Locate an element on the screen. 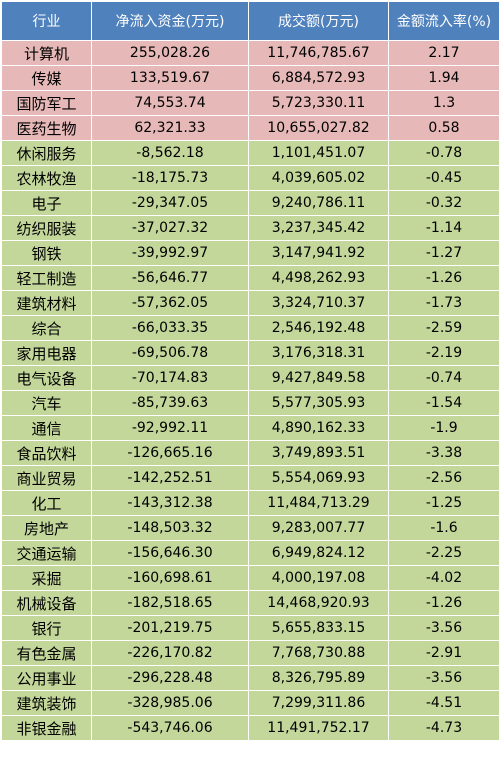  cell-industry: 建筑材料 is located at coordinates (46, 303).